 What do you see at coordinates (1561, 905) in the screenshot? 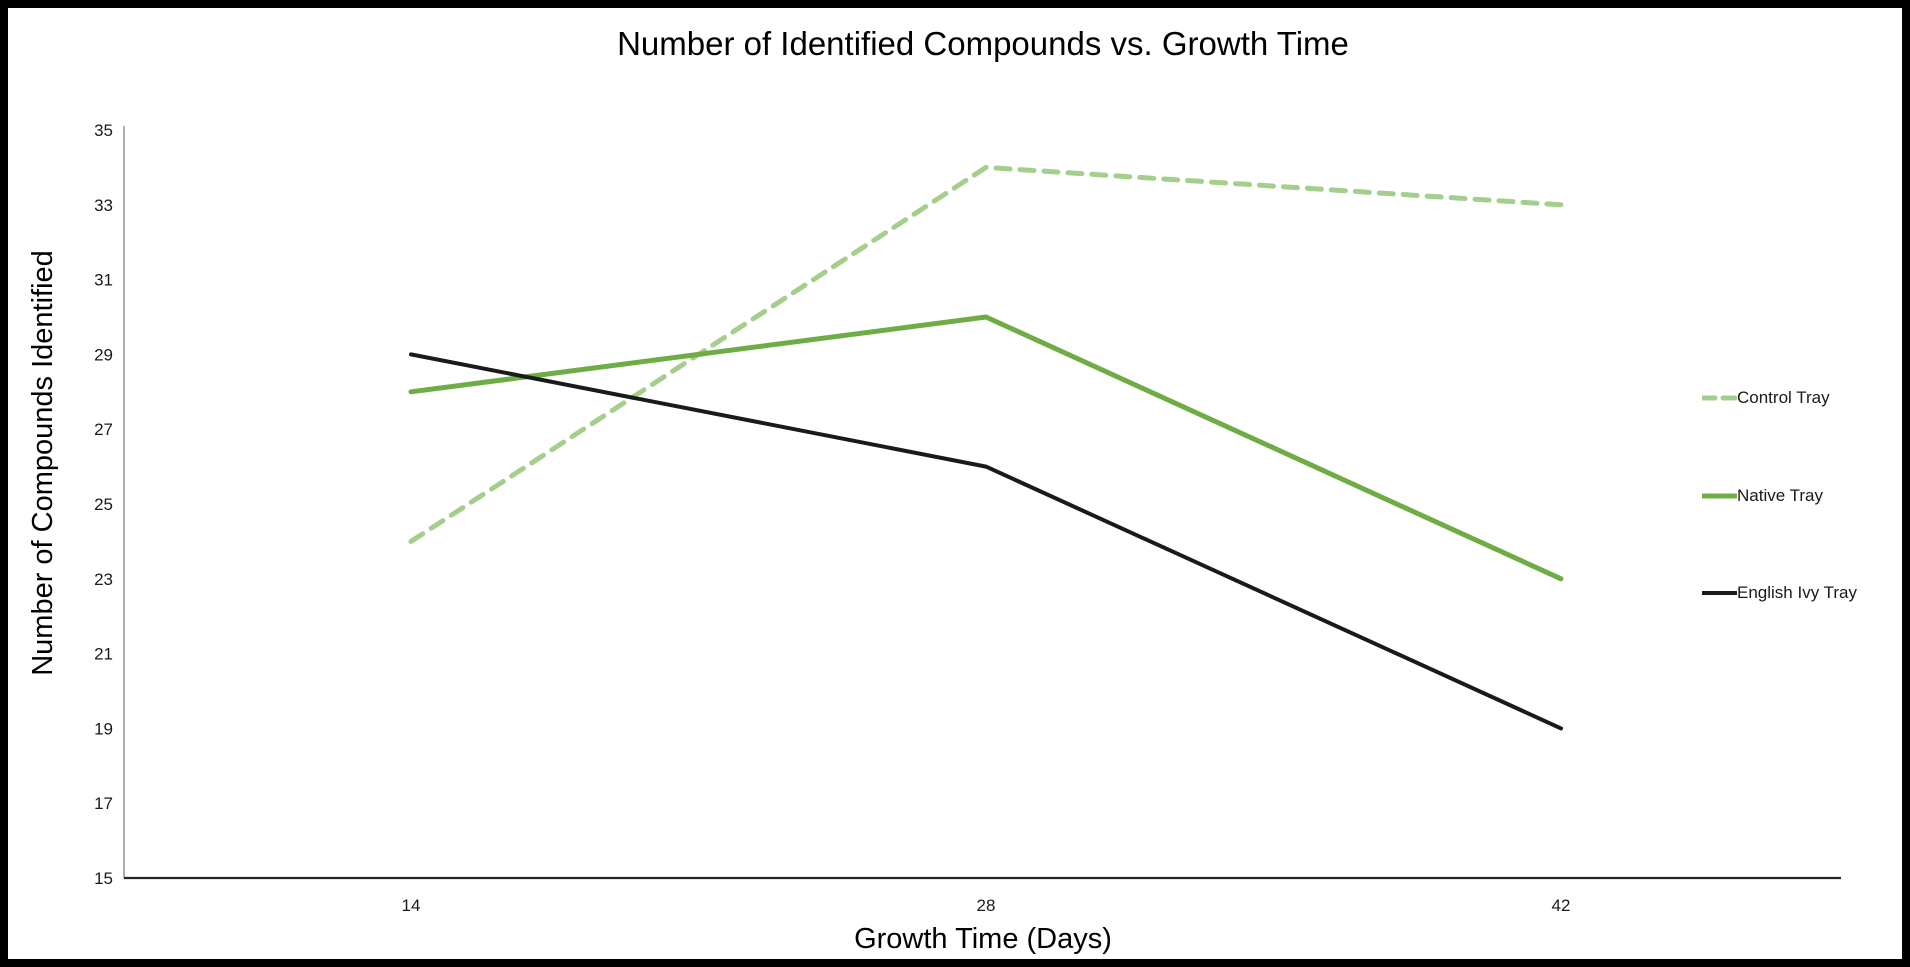
I see `x-tick-label: 42` at bounding box center [1561, 905].